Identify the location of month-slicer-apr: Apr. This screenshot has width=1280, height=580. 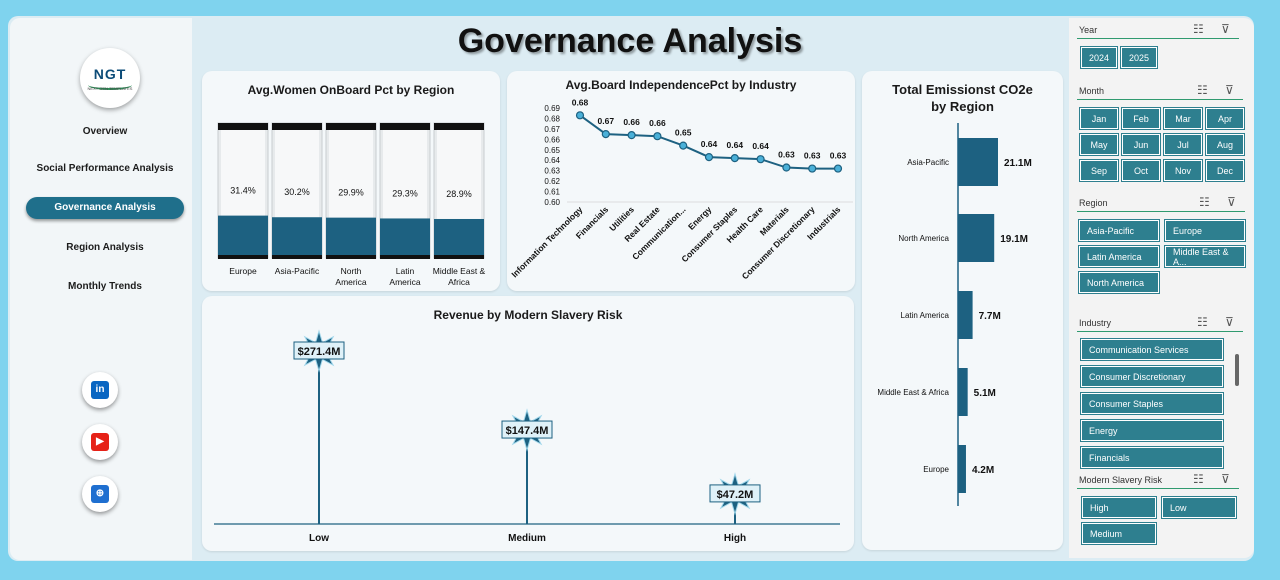
(1225, 118).